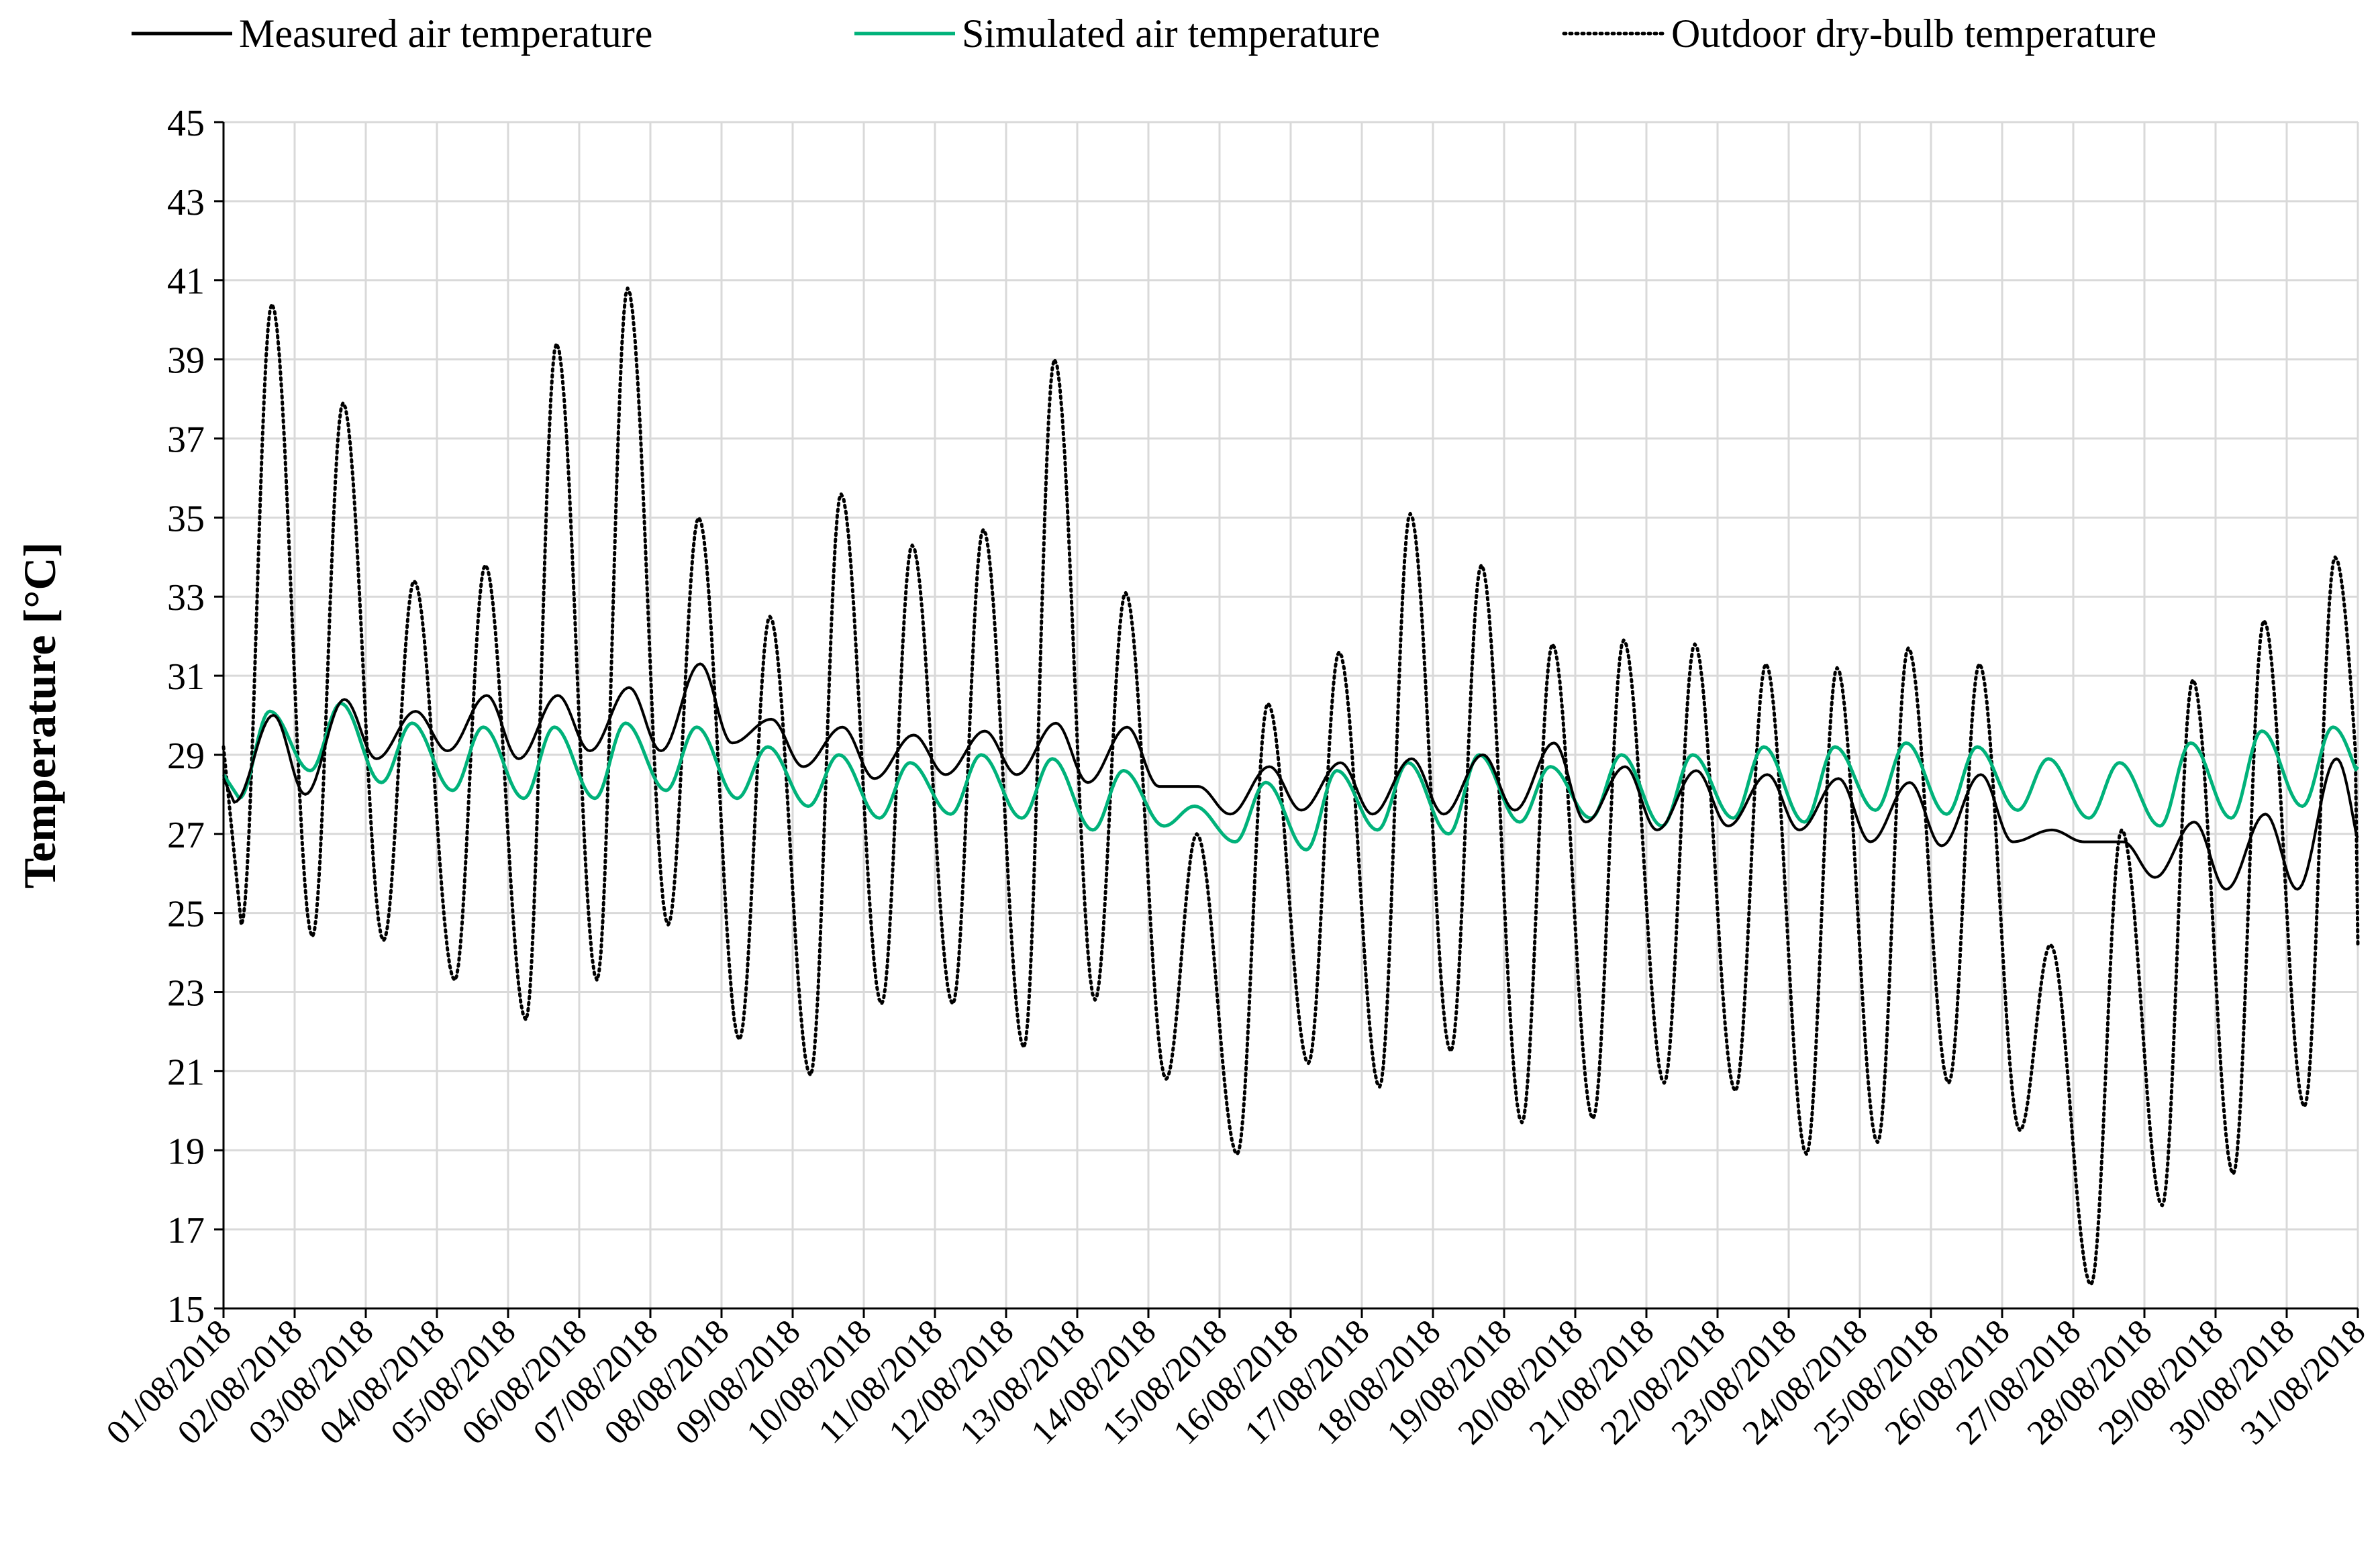 The image size is (2380, 1550). I want to click on y-tick-label: 15, so click(186, 1310).